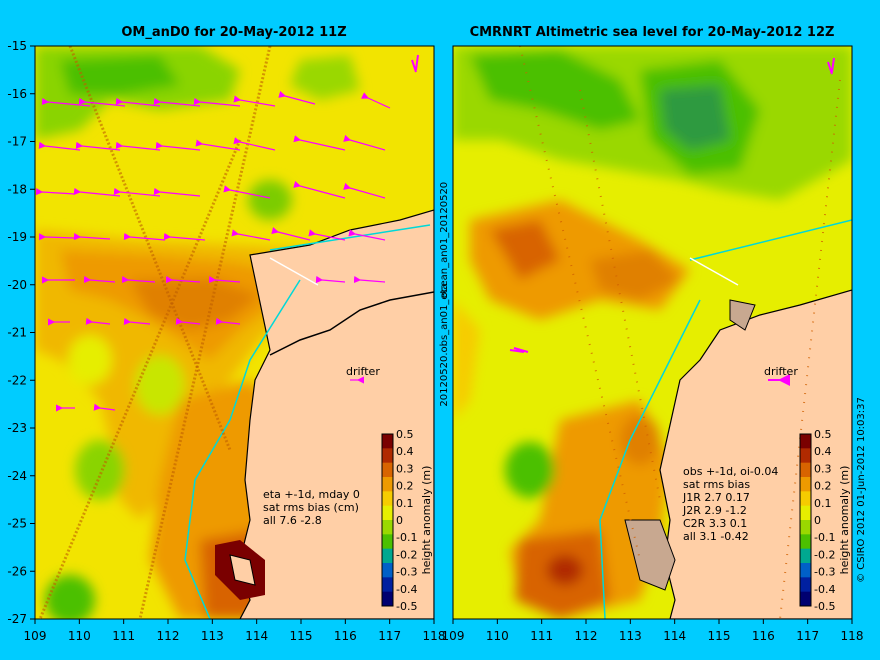 Image resolution: width=880 pixels, height=660 pixels. I want to click on right-colorbar-tick: 0.3, so click(823, 468).